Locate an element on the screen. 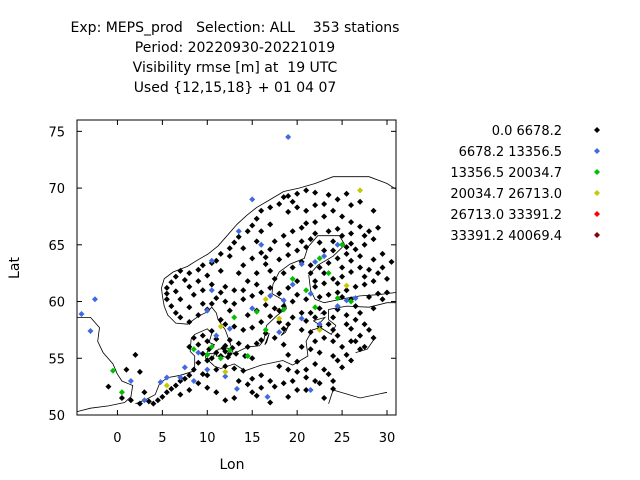 The width and height of the screenshot is (640, 480). legend-label-5: 33391.2 40069.4 is located at coordinates (506, 236).